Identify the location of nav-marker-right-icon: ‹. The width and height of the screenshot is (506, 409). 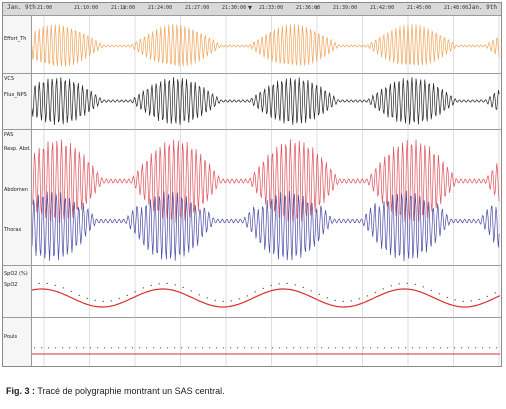
(317, 7).